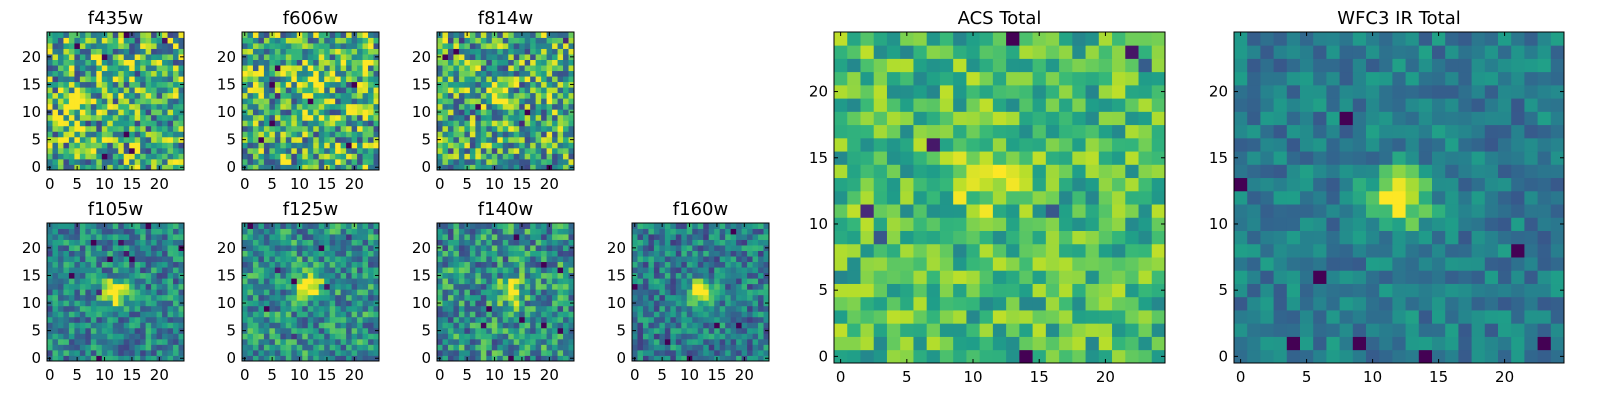  Describe the element at coordinates (494, 184) in the screenshot. I see `x-tick-label: 10` at that location.